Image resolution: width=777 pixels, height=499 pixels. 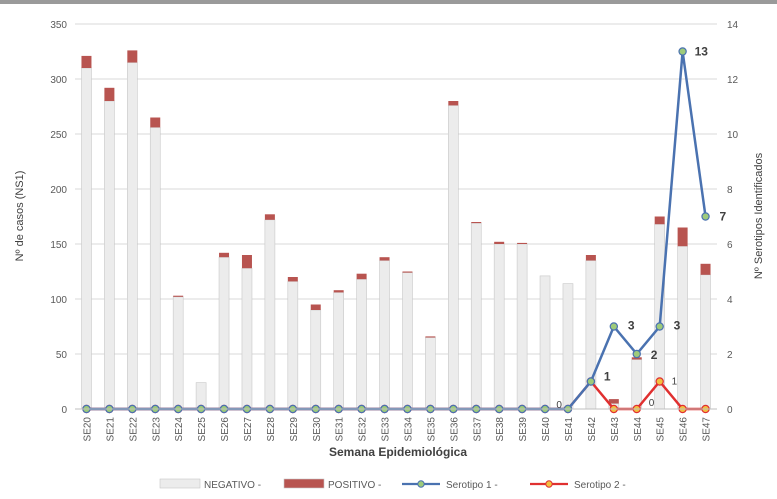 I want to click on y-right-tick-label: 14, so click(x=733, y=25).